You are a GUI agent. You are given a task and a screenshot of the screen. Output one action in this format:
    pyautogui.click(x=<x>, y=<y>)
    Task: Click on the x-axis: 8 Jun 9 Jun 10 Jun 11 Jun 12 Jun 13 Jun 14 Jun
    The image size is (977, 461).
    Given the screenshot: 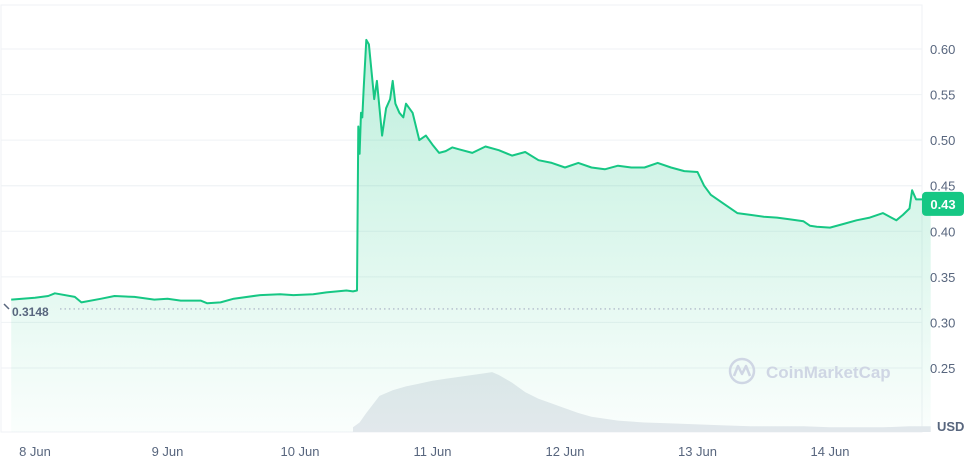 What is the action you would take?
    pyautogui.click(x=434, y=451)
    